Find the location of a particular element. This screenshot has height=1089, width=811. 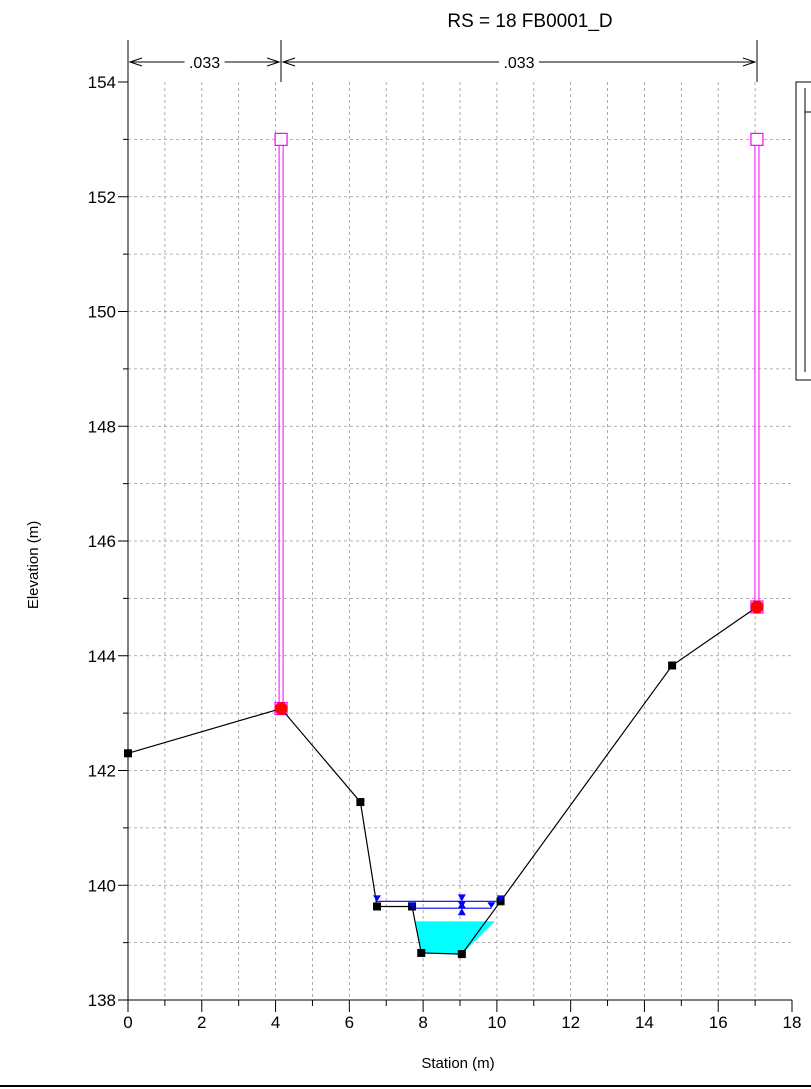

x-tick-label: 4 is located at coordinates (275, 1022).